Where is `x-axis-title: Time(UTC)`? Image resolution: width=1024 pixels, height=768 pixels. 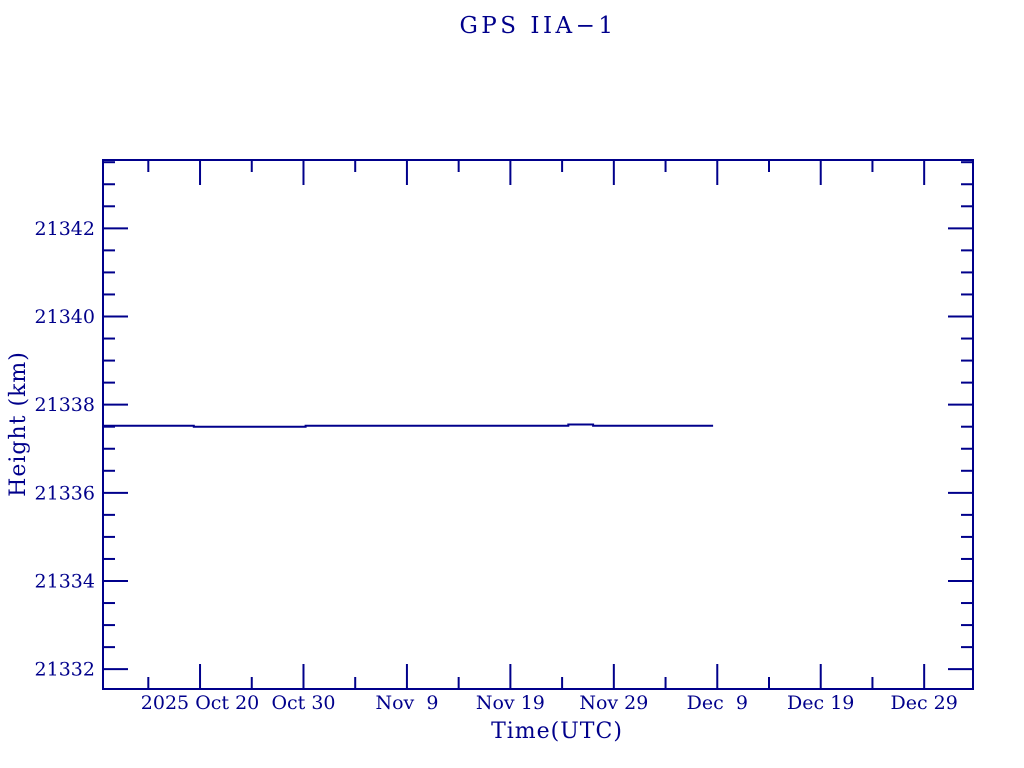 x-axis-title: Time(UTC) is located at coordinates (557, 731).